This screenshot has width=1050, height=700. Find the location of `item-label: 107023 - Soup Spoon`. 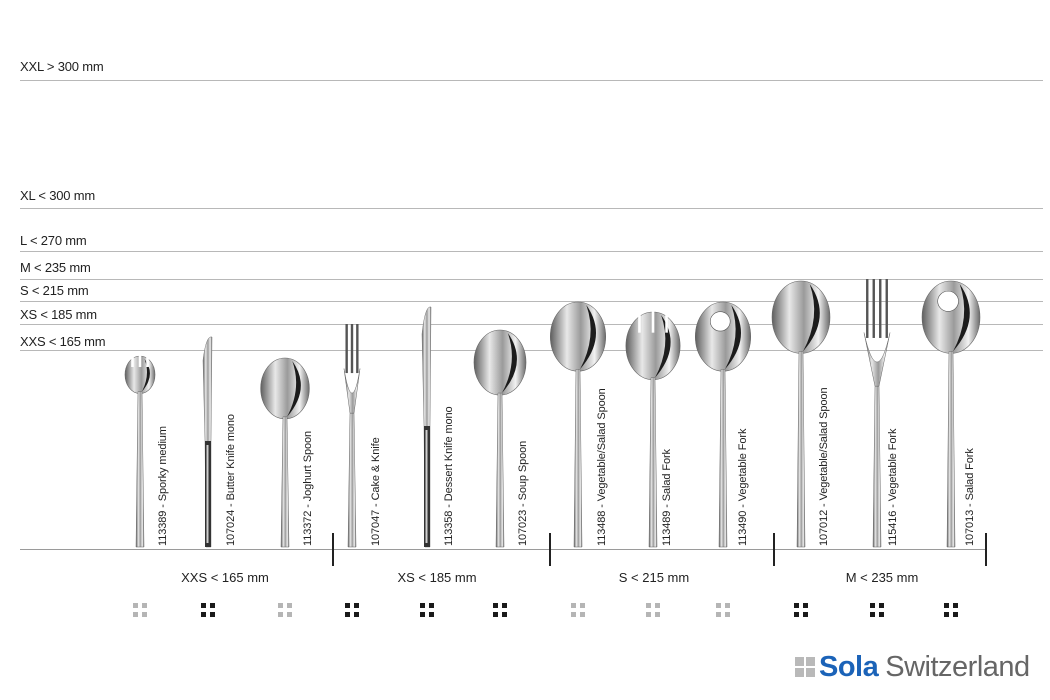

item-label: 107023 - Soup Spoon is located at coordinates (523, 493).